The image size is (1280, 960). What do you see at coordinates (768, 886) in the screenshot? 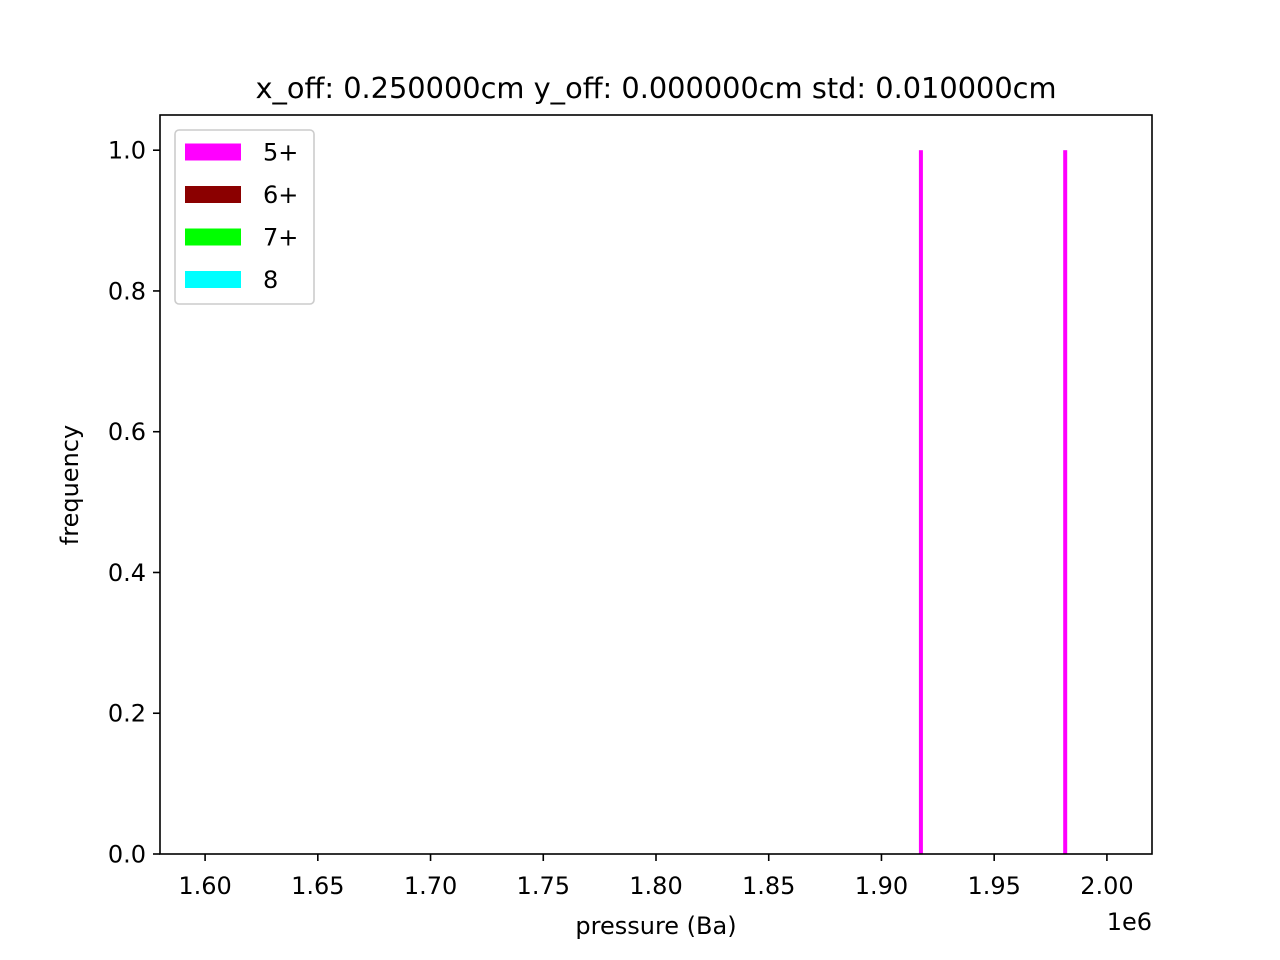
I see `x-tick-label: 1.85` at bounding box center [768, 886].